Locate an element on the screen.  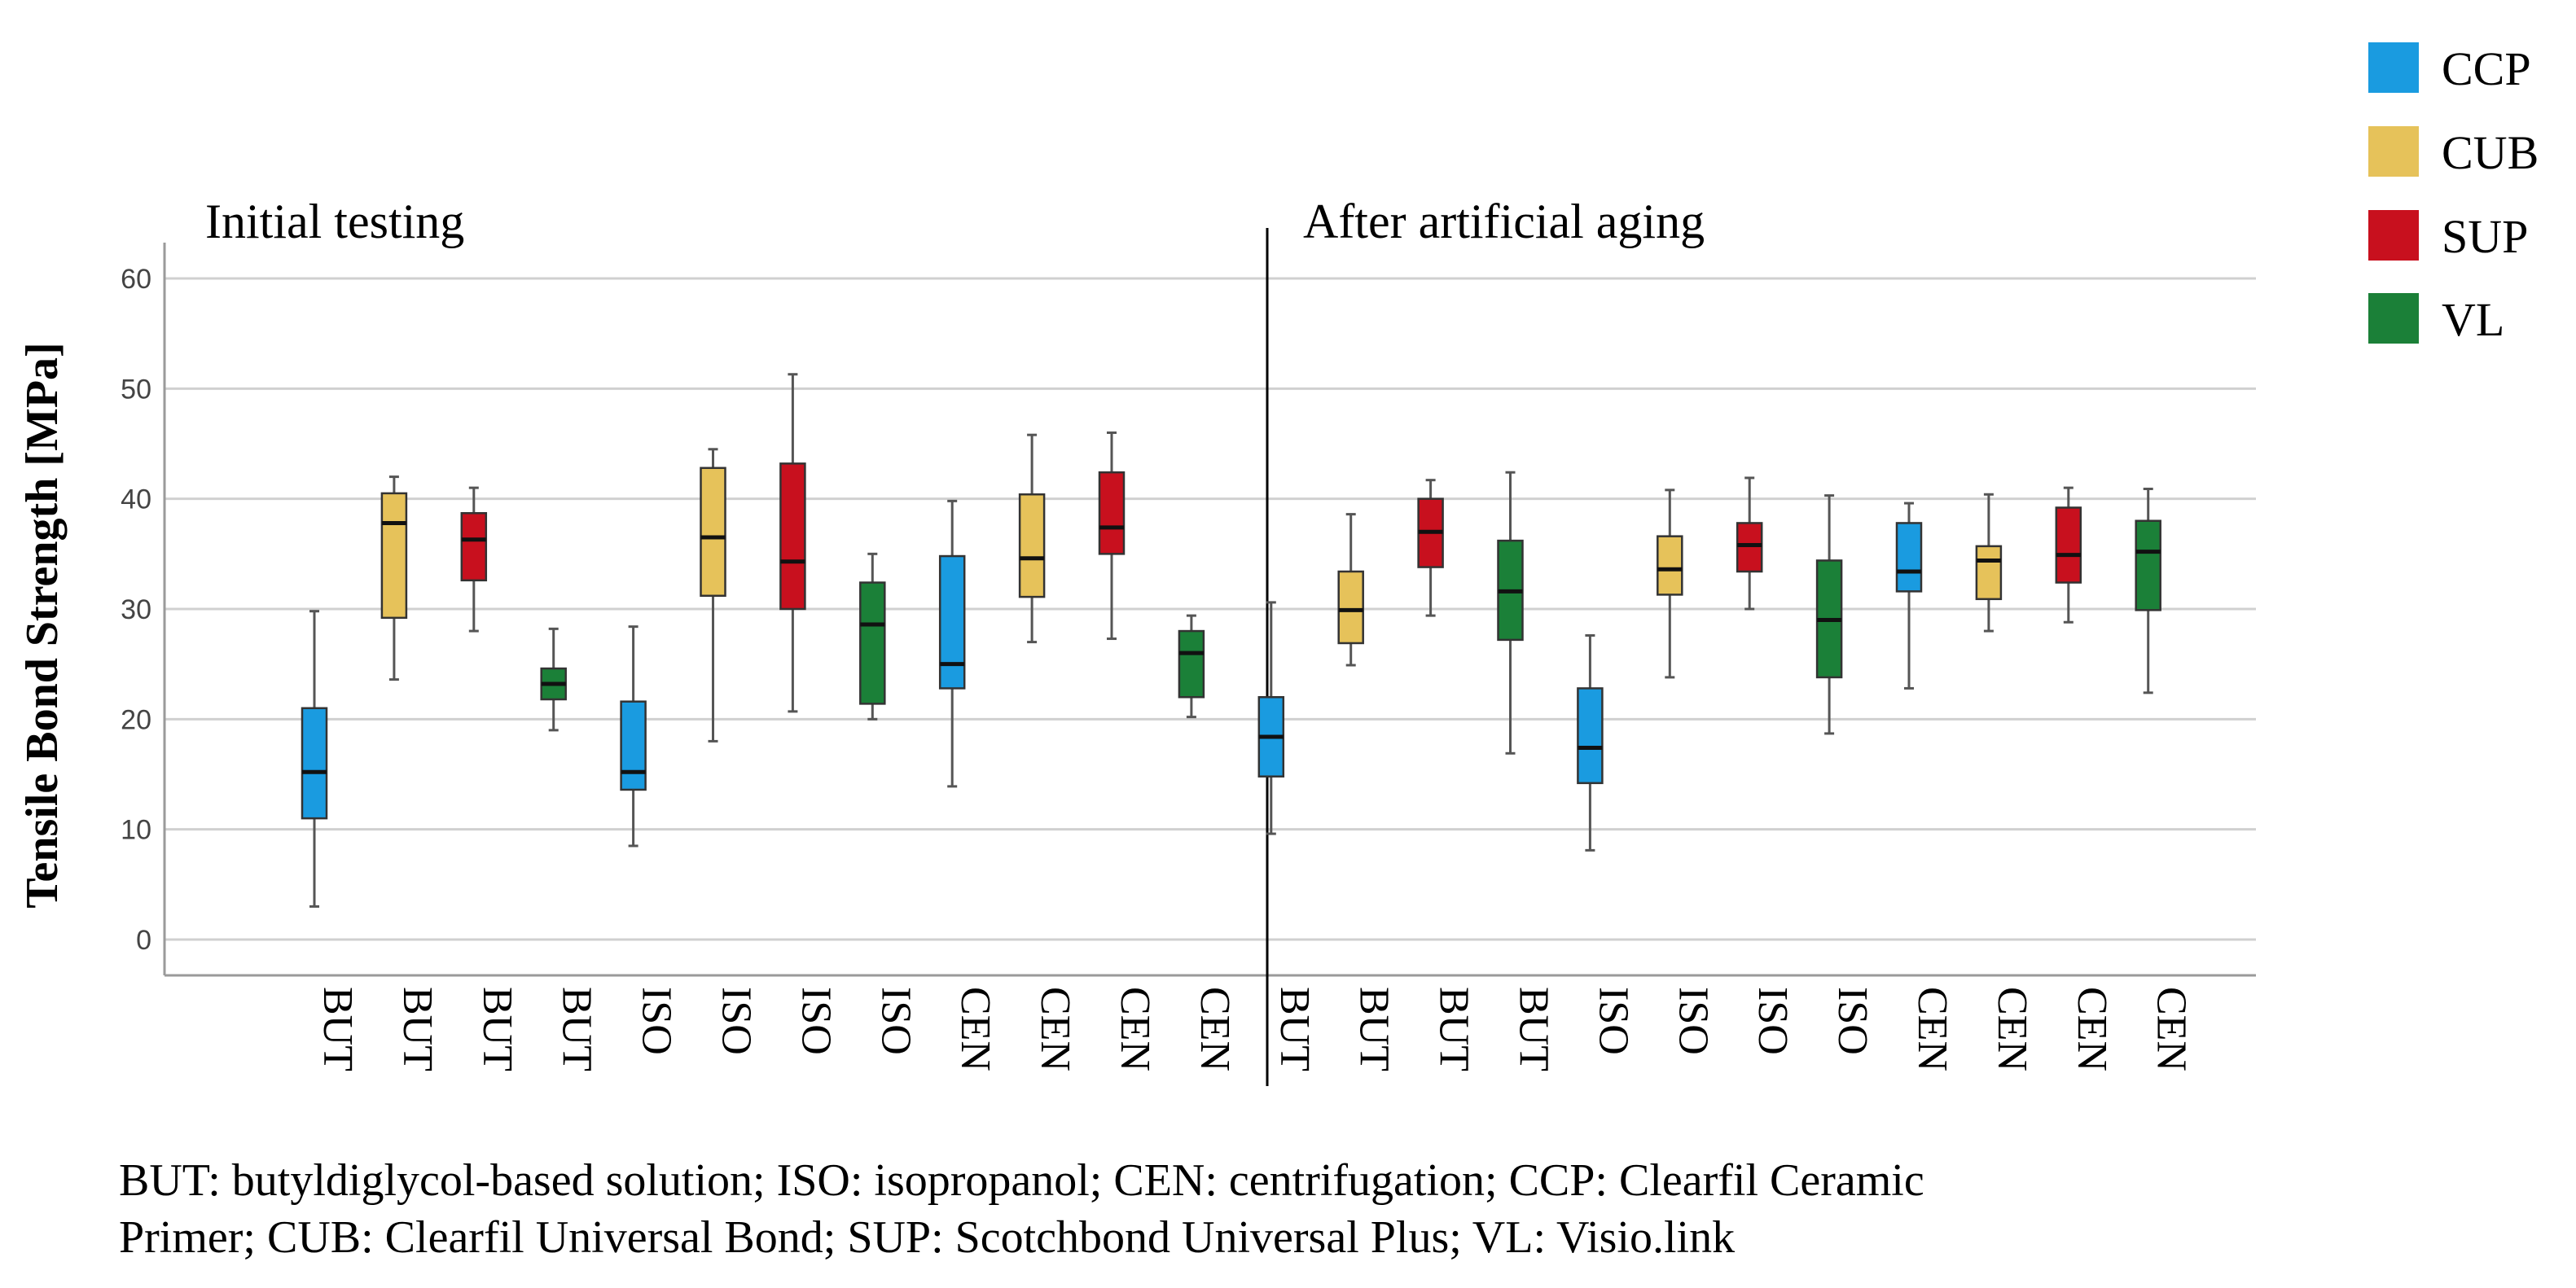
y-tick-labels: 0 10 20 30 40 50 60 is located at coordinates (136, 610).